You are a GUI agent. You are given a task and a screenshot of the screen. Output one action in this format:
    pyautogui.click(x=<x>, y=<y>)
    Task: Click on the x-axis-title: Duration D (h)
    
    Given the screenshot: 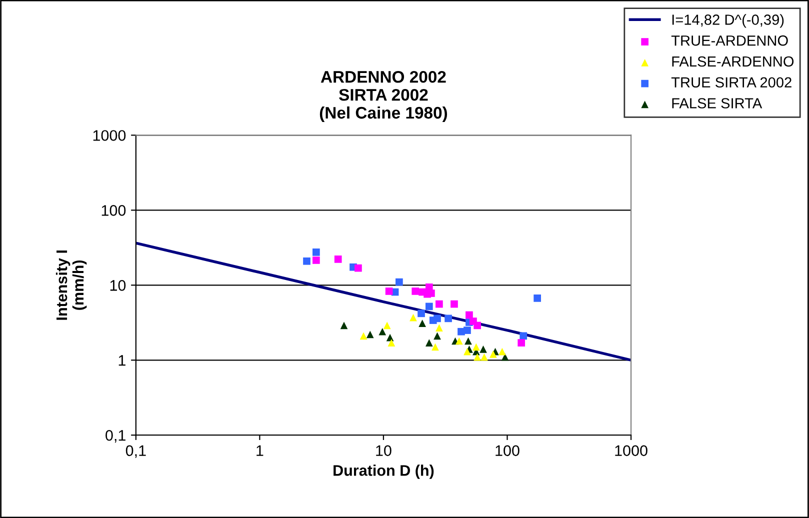 What is the action you would take?
    pyautogui.click(x=384, y=471)
    